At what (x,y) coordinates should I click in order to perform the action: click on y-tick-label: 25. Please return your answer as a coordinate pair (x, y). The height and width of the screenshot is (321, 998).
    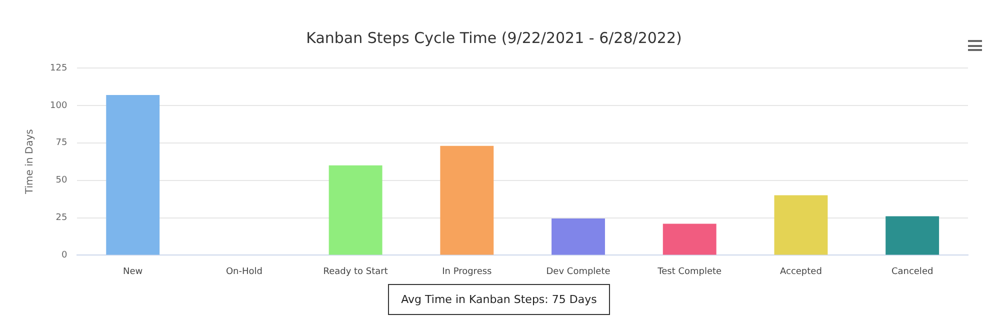
    Looking at the image, I should click on (62, 218).